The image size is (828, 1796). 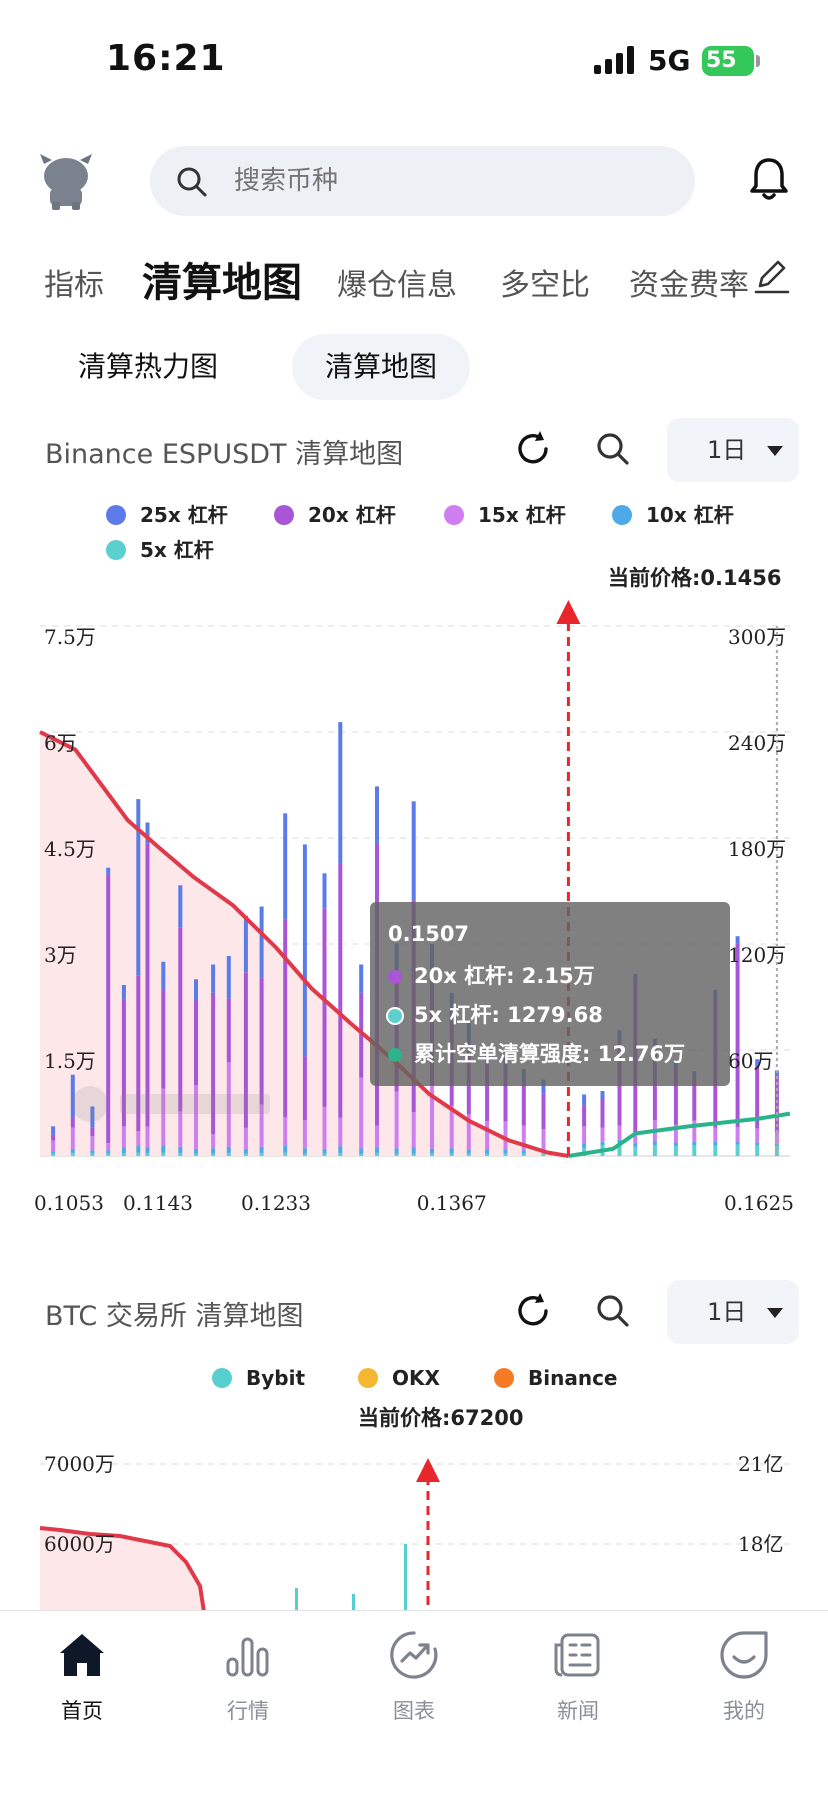 What do you see at coordinates (160, 549) in the screenshot?
I see `legend-item: 5x 杠杆` at bounding box center [160, 549].